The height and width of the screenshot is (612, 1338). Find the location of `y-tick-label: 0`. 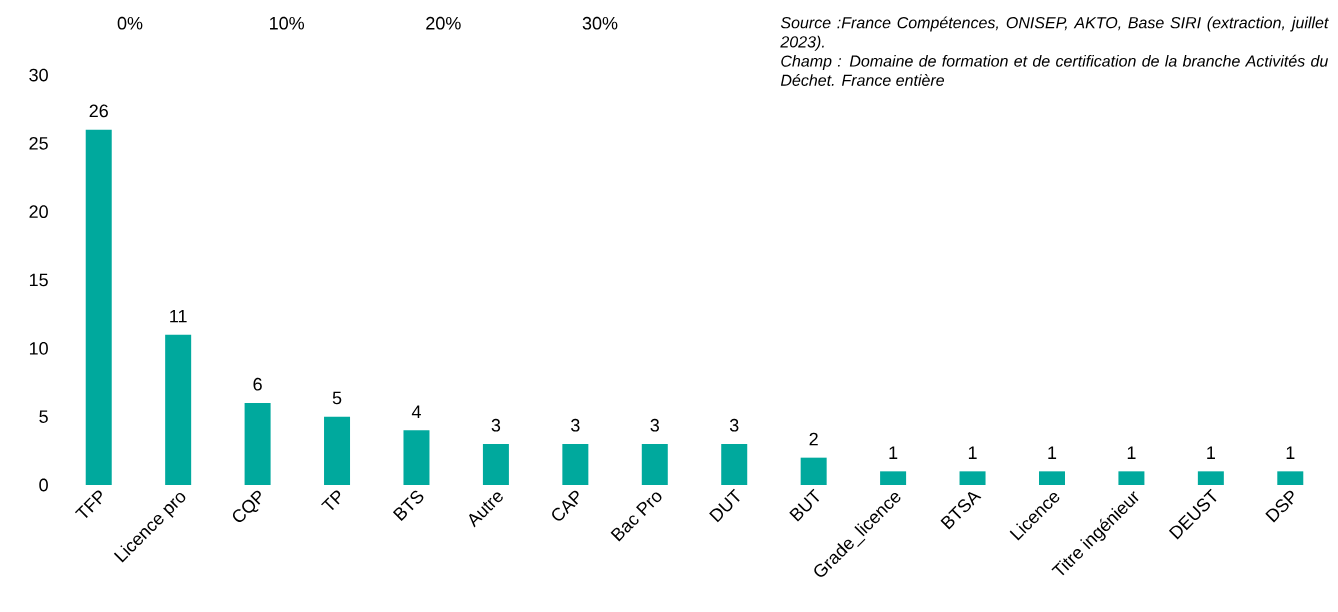

y-tick-label: 0 is located at coordinates (43, 485).